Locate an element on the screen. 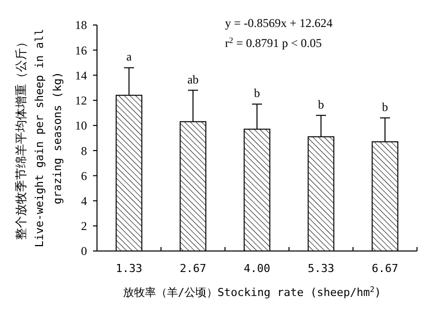 The image size is (432, 321). annotation: y = -0.8569x + 12.624 is located at coordinates (279, 23).